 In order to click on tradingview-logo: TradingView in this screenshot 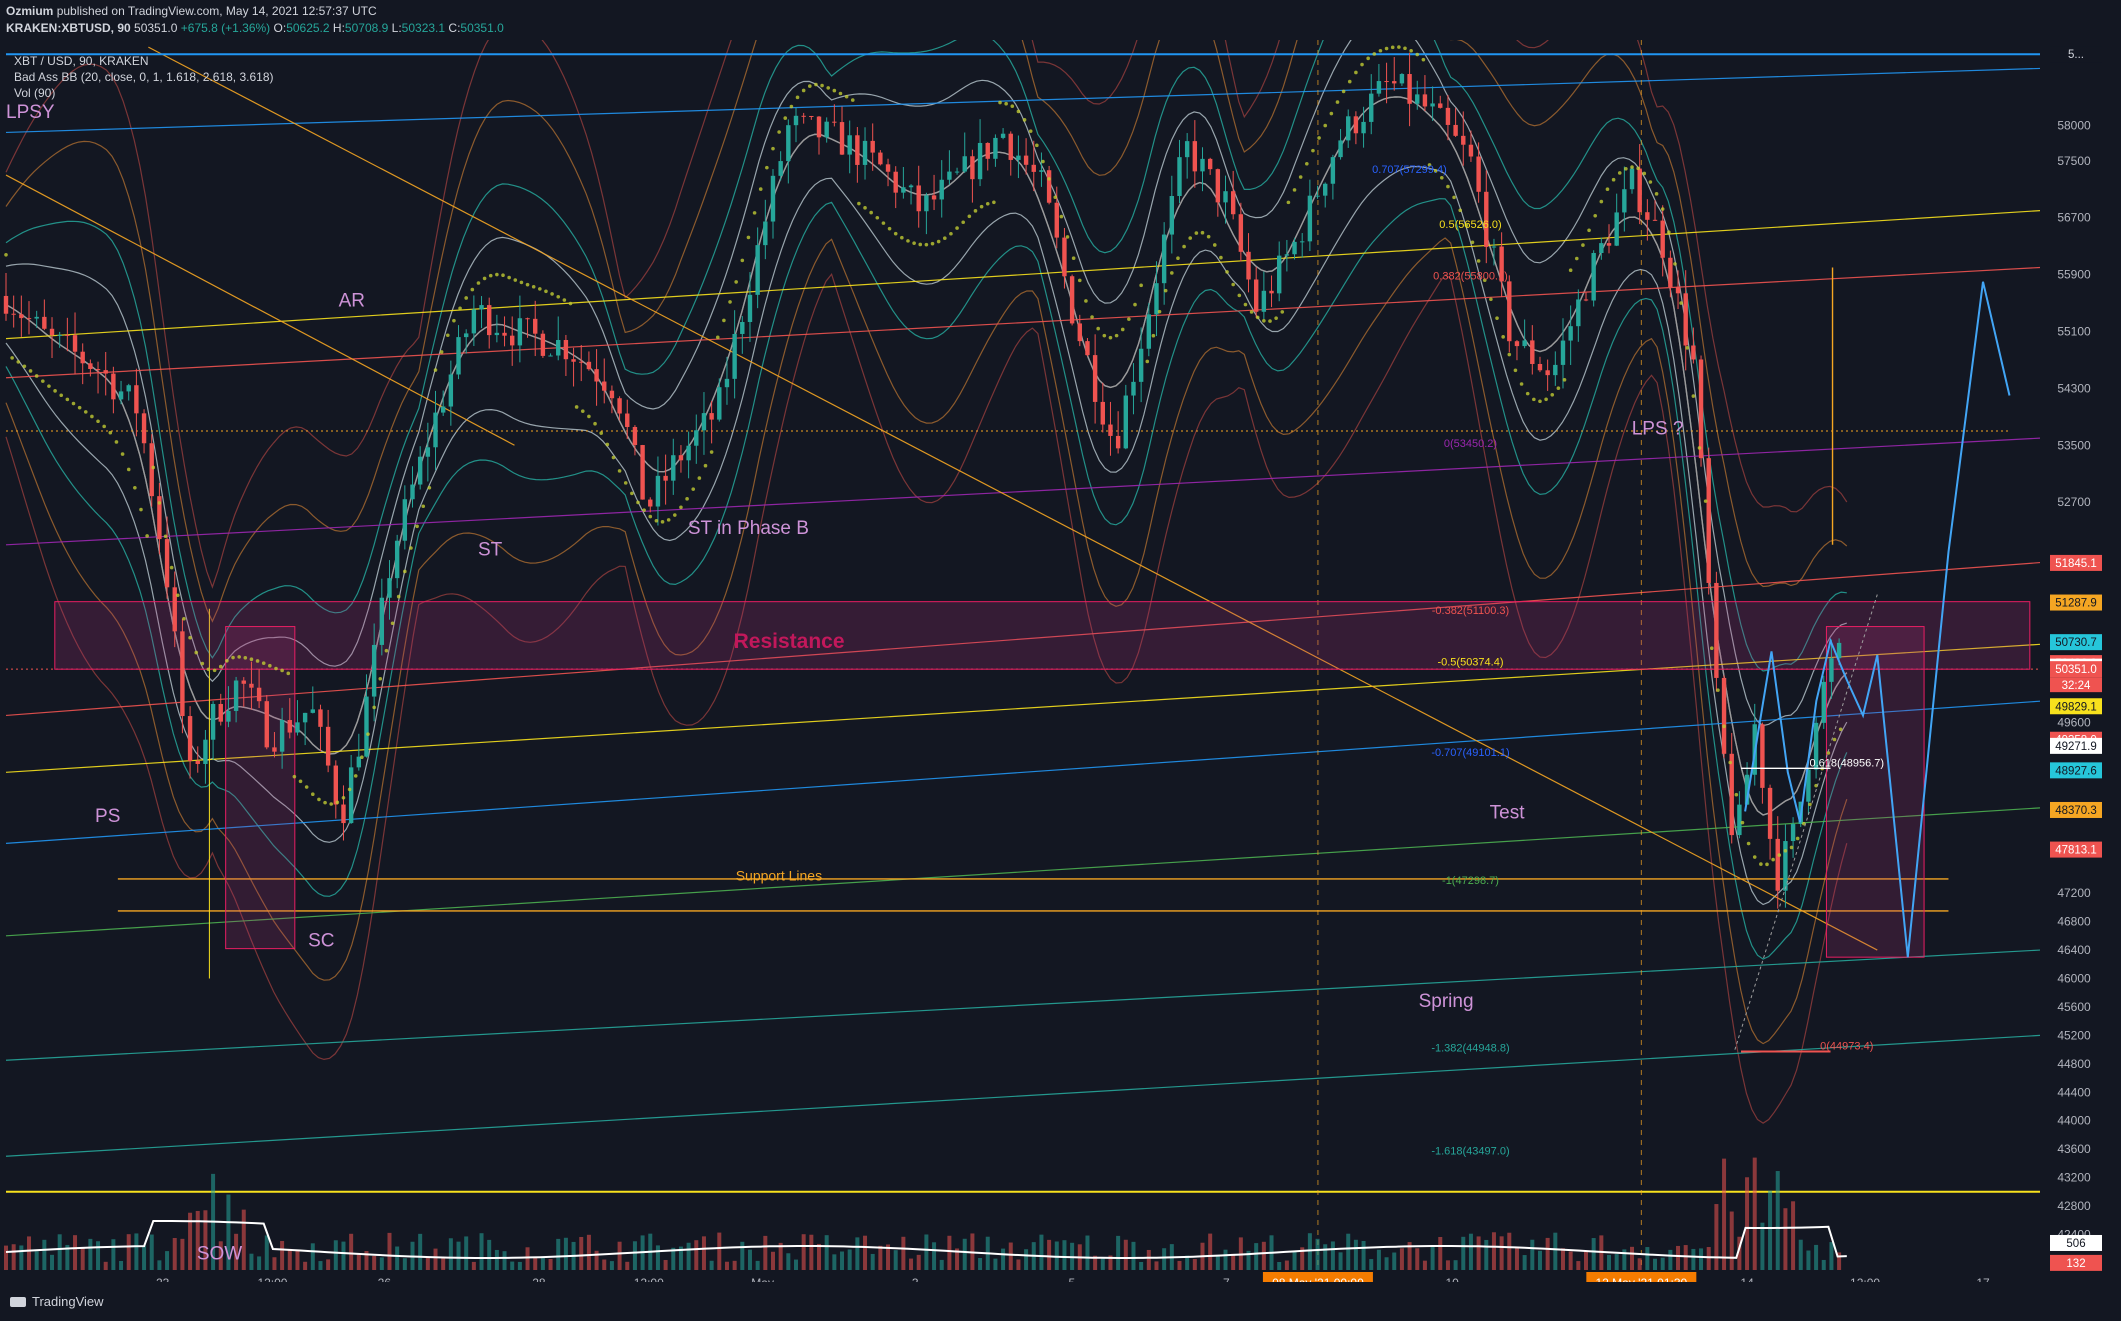, I will do `click(57, 1301)`.